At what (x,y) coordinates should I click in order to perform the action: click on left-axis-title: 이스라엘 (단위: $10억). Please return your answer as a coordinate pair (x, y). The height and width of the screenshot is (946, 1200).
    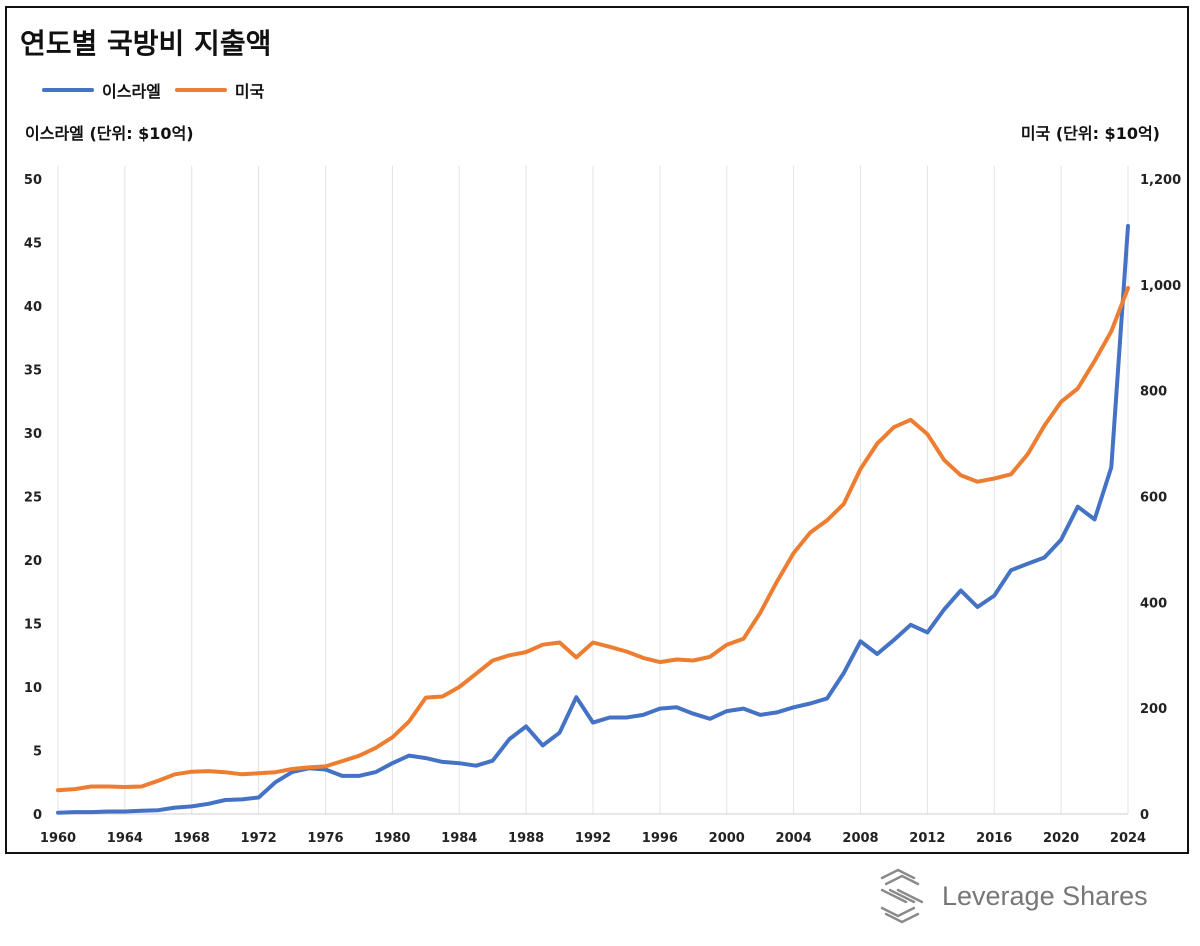
    Looking at the image, I should click on (109, 133).